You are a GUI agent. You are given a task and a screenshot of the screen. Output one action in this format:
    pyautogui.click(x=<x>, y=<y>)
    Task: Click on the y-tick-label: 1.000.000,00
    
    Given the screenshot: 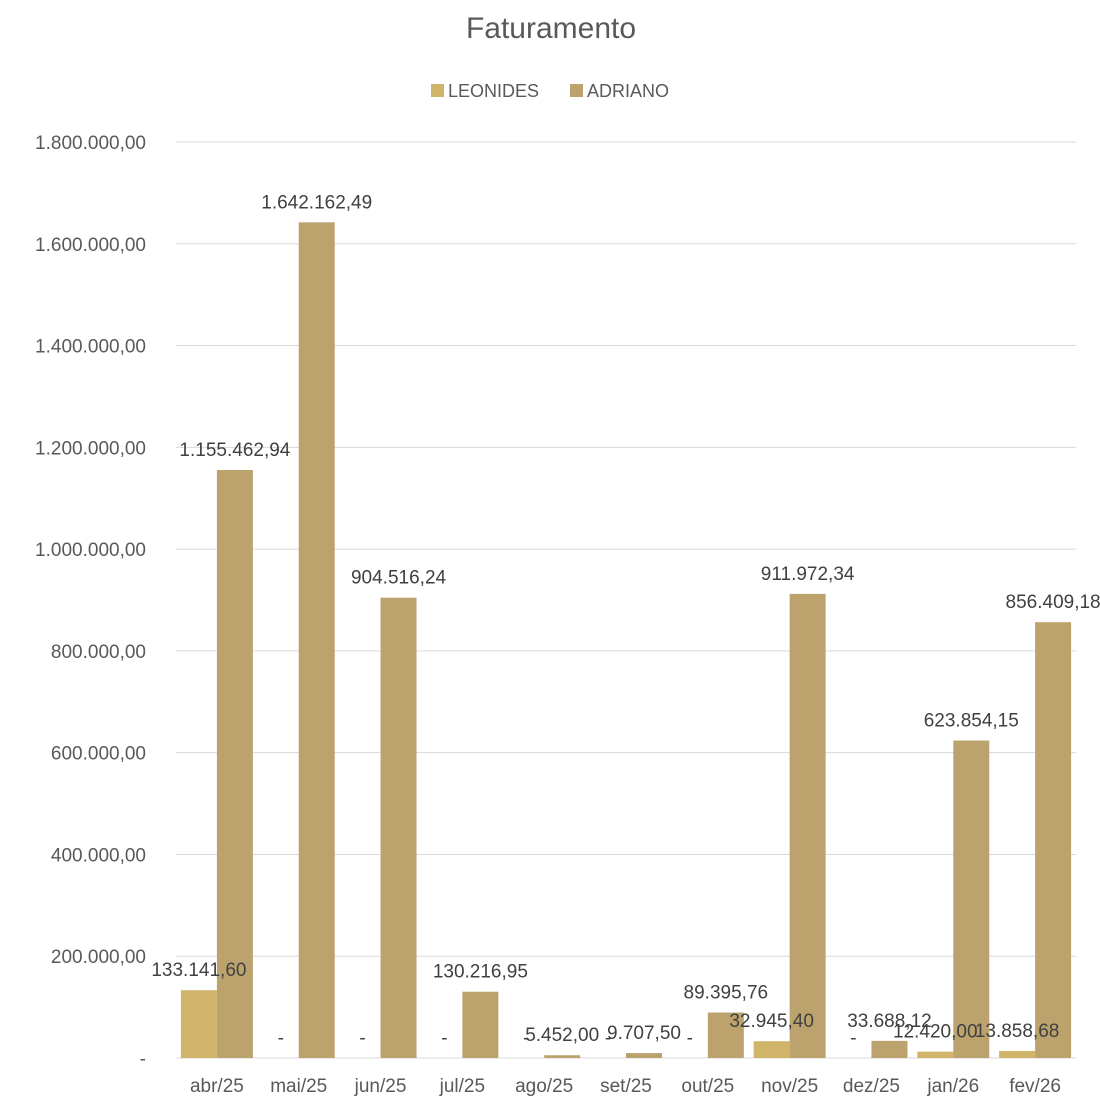 What is the action you would take?
    pyautogui.click(x=90, y=550)
    